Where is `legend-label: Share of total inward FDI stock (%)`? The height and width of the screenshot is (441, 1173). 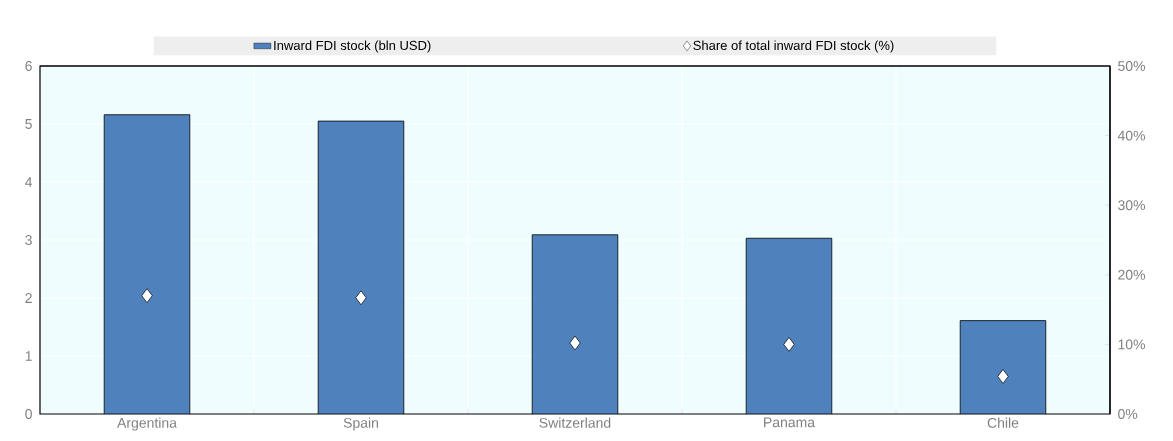
legend-label: Share of total inward FDI stock (%) is located at coordinates (793, 46).